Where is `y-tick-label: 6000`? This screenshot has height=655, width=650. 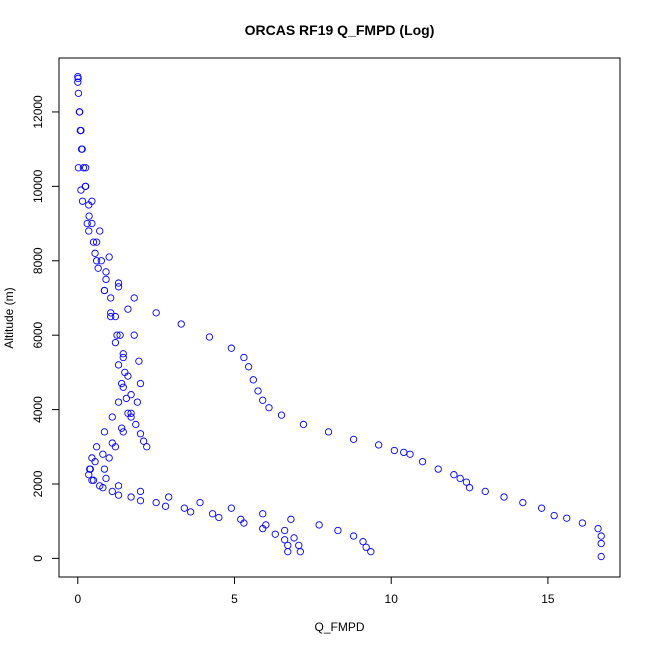 y-tick-label: 6000 is located at coordinates (38, 335).